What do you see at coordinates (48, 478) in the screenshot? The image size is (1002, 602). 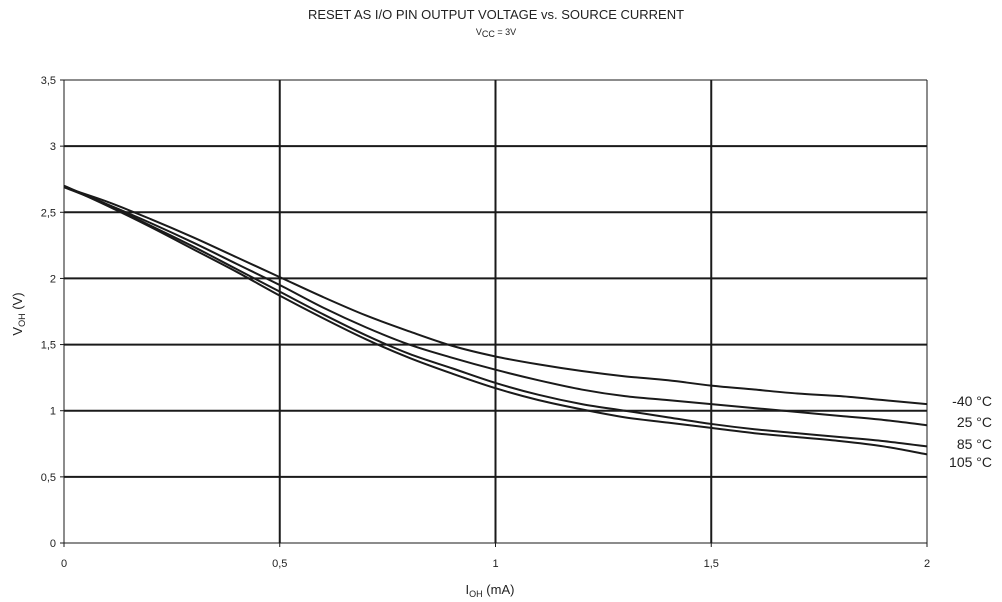 I see `y-tick-label: 0,5` at bounding box center [48, 478].